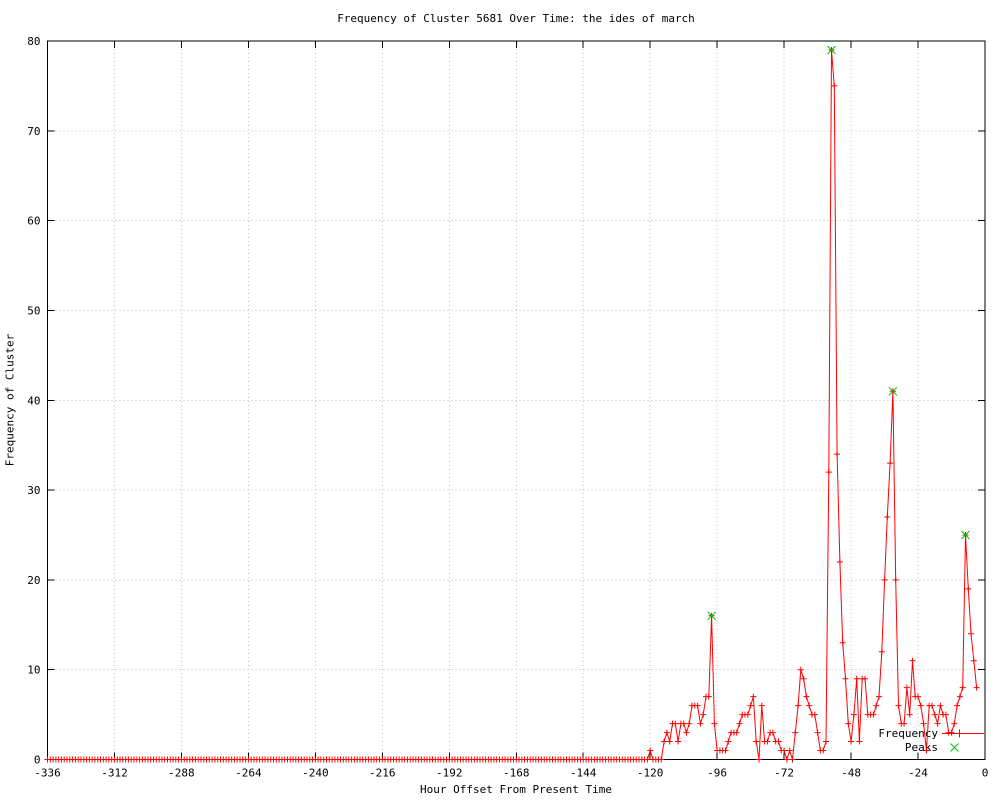  I want to click on x-tick-label: -96, so click(717, 773).